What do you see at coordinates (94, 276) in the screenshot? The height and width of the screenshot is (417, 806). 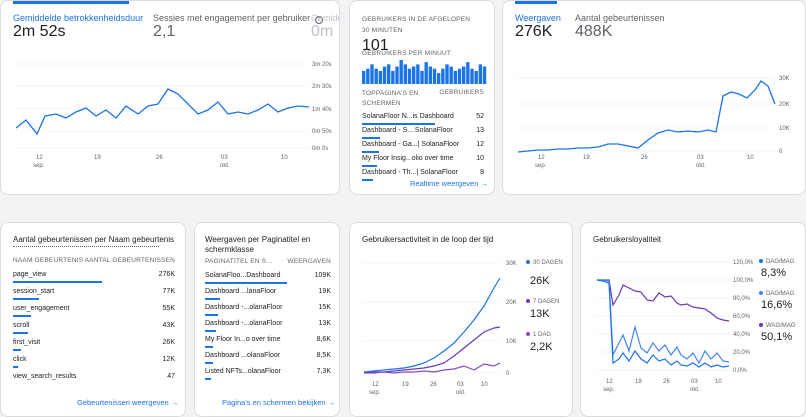 I see `table-row: page_view 276K` at bounding box center [94, 276].